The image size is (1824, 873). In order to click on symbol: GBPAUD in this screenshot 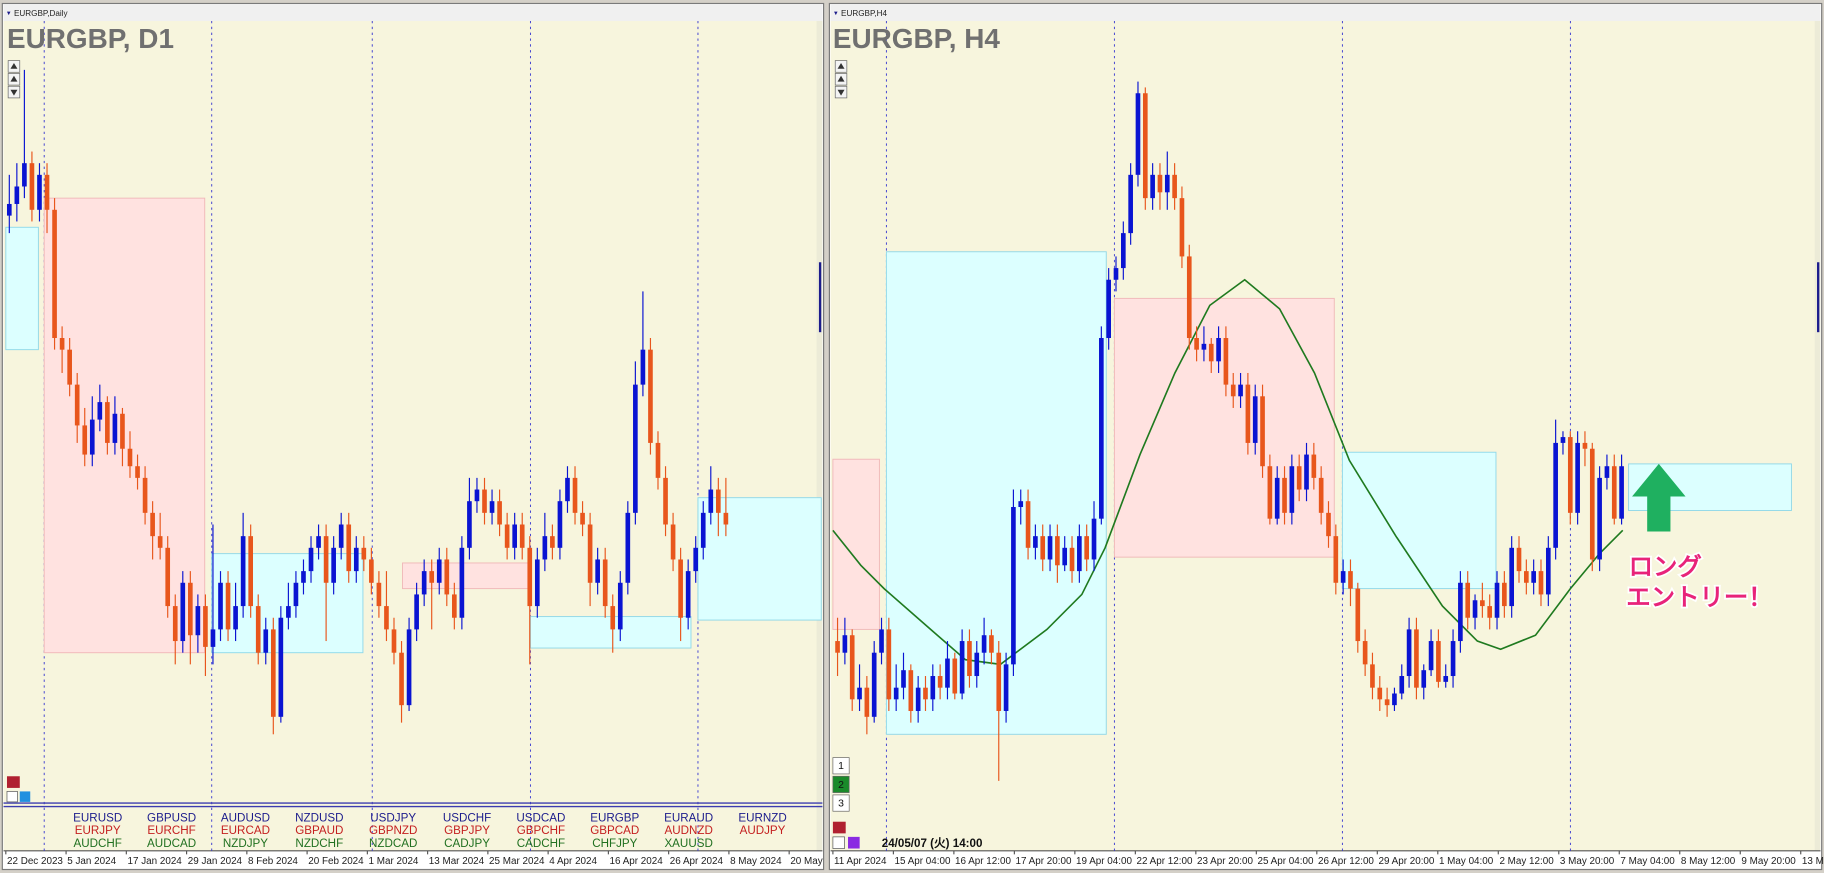, I will do `click(319, 830)`.